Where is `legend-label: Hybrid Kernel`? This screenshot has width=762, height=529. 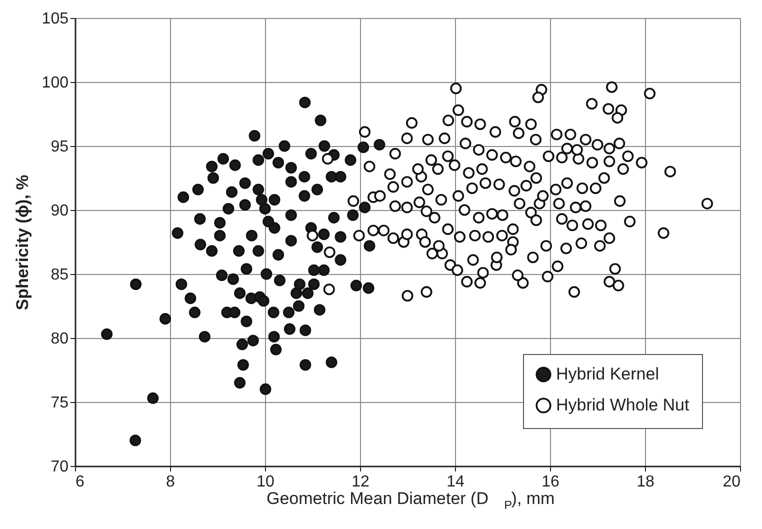 legend-label: Hybrid Kernel is located at coordinates (607, 374).